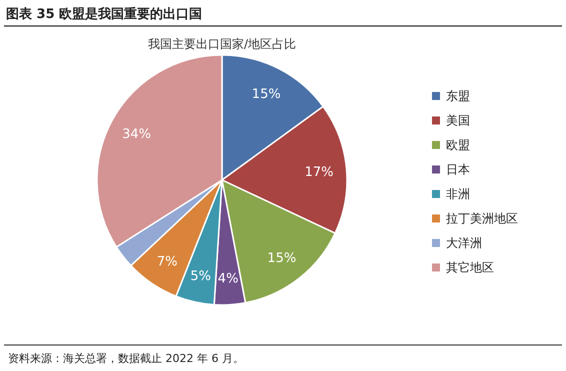 The image size is (566, 371). What do you see at coordinates (222, 44) in the screenshot?
I see `chart-subtitle: 我国主要出口国家/地区占比` at bounding box center [222, 44].